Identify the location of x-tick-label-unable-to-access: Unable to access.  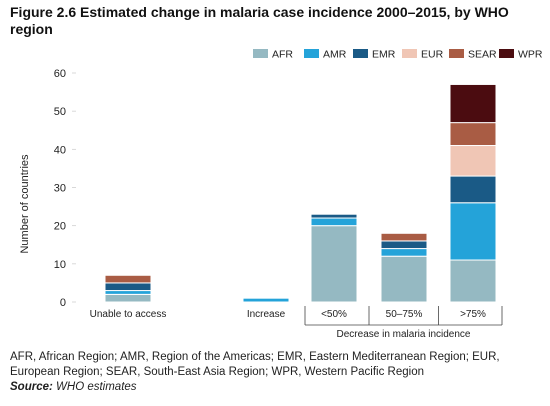
(128, 314).